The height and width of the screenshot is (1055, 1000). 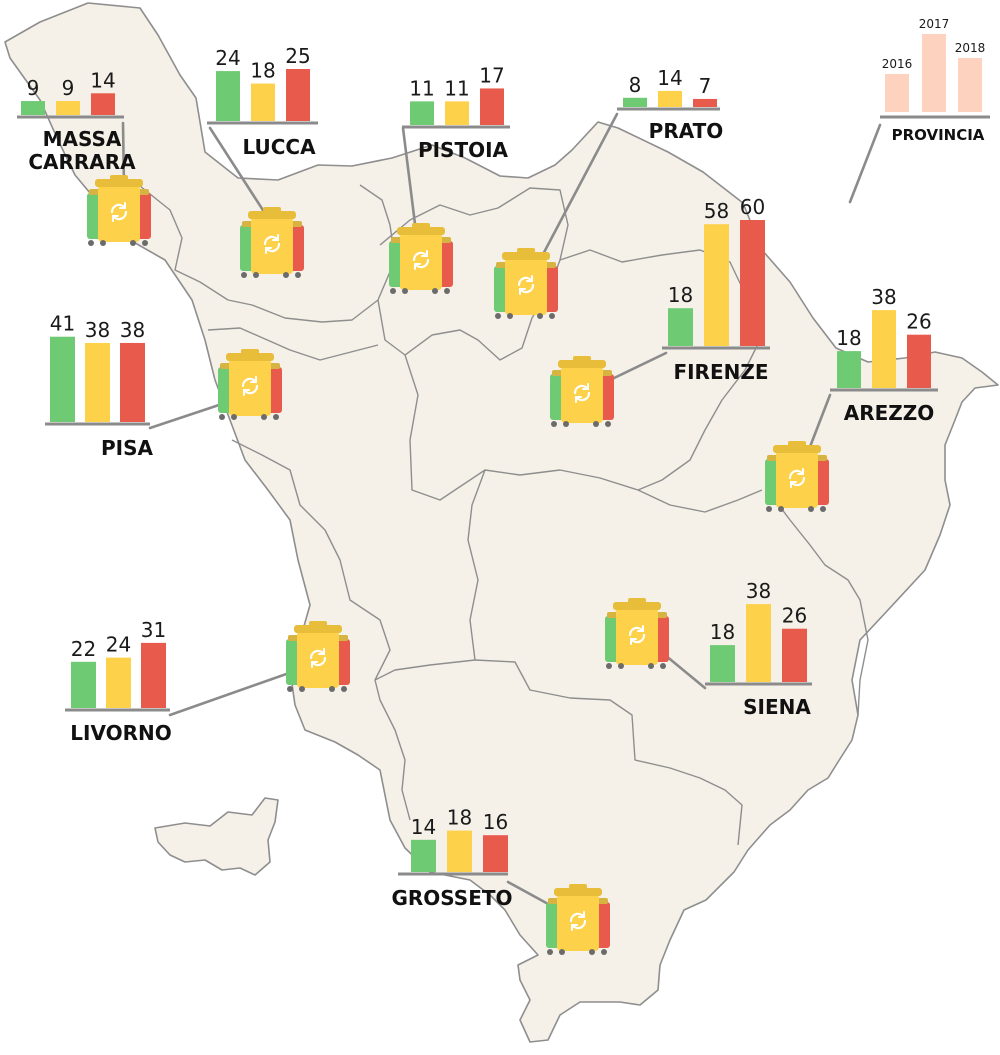 I want to click on bar-value-label: 25, so click(x=297, y=56).